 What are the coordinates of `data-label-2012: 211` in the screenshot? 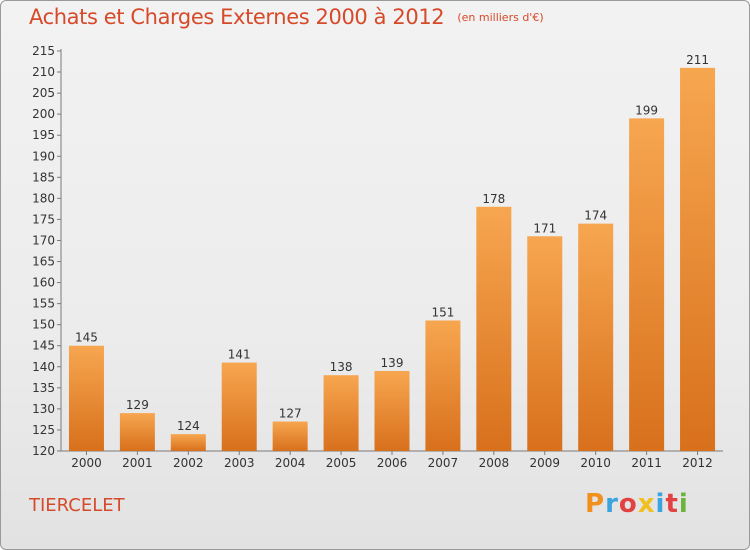 It's located at (697, 60).